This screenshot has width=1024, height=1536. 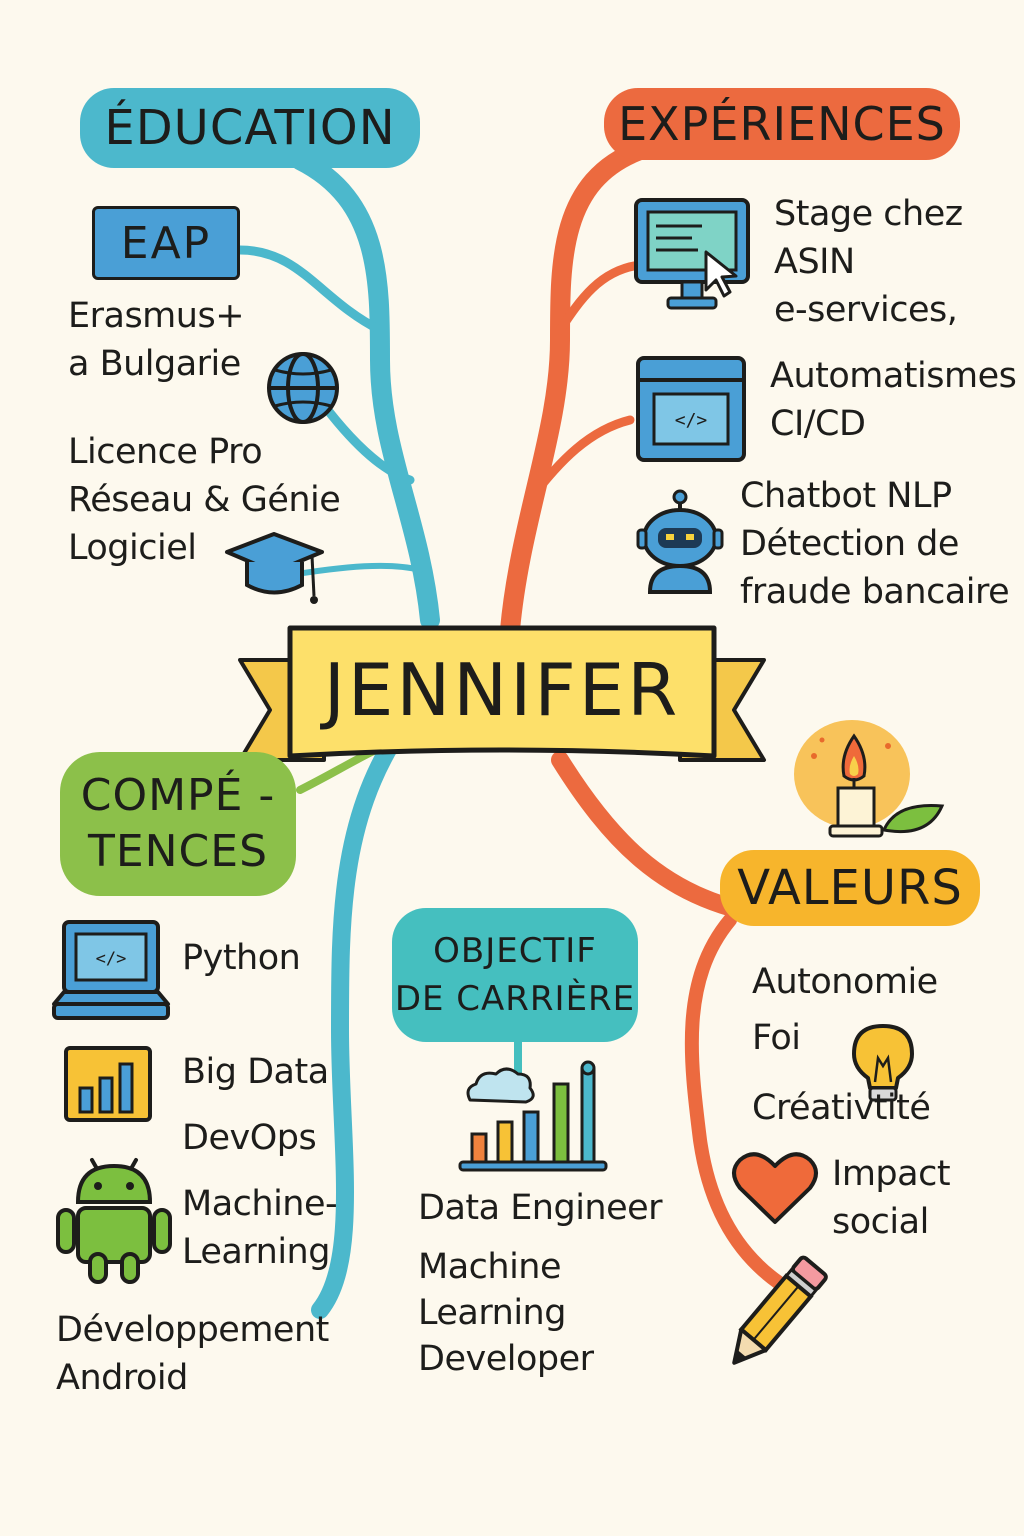 What do you see at coordinates (893, 400) in the screenshot?
I see `experiences-automatismes: Automatismes CI/CD` at bounding box center [893, 400].